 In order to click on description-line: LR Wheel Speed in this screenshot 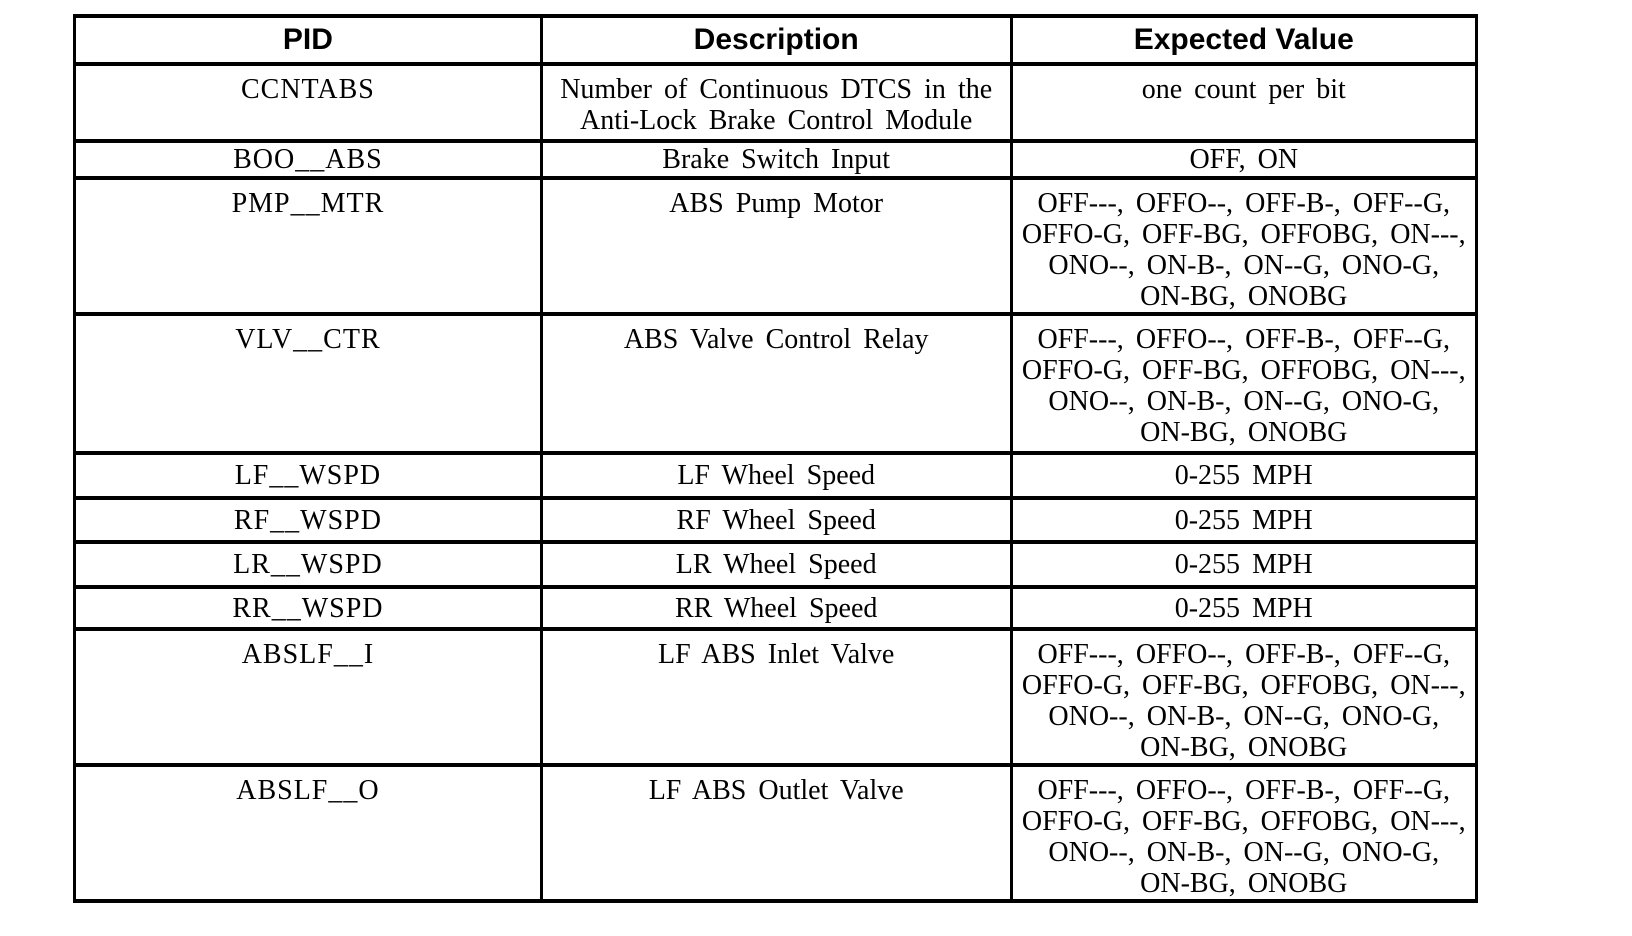, I will do `click(776, 564)`.